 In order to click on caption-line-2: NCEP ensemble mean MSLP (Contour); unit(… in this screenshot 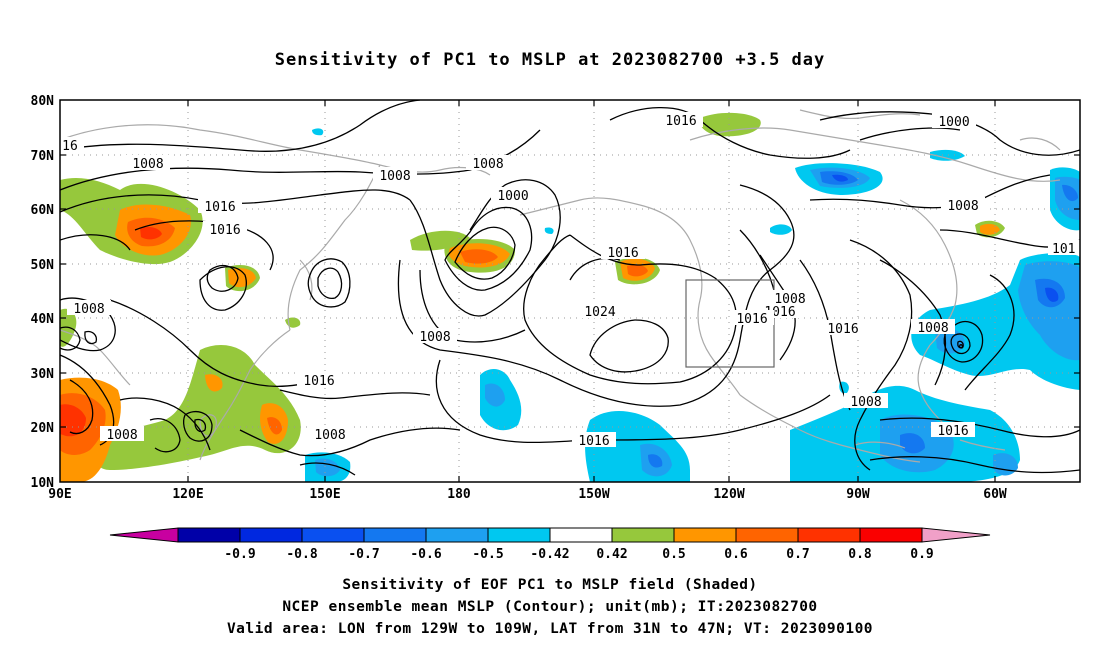, I will do `click(550, 607)`.